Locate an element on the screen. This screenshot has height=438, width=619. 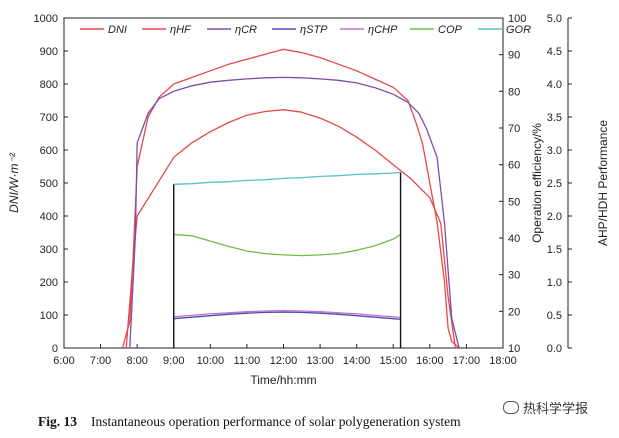
y-right2-tick-label: 4.0 is located at coordinates (554, 85).